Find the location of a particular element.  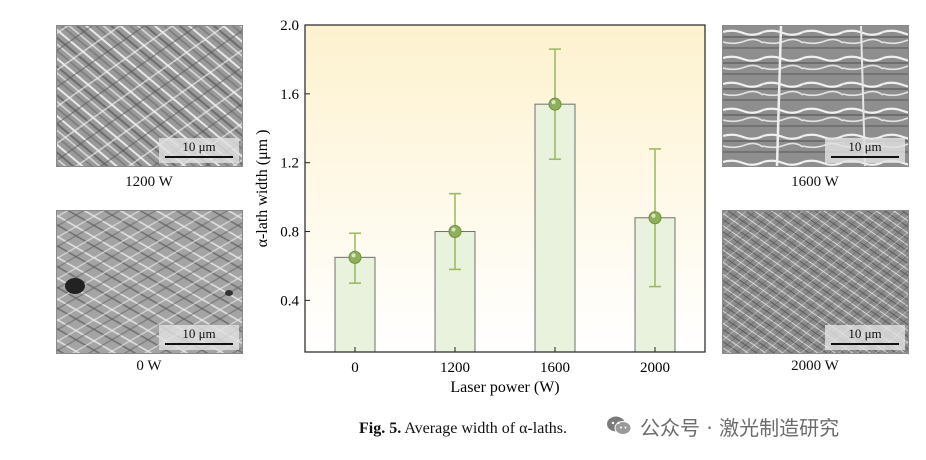

figure-caption: Fig. 5. Average width of α-laths. is located at coordinates (463, 429).